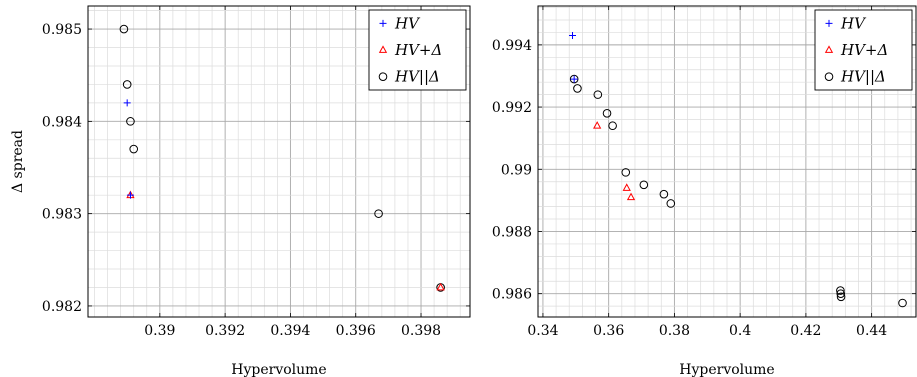 Image resolution: width=917 pixels, height=377 pixels. I want to click on y-tick: 0.99, so click(708, 170).